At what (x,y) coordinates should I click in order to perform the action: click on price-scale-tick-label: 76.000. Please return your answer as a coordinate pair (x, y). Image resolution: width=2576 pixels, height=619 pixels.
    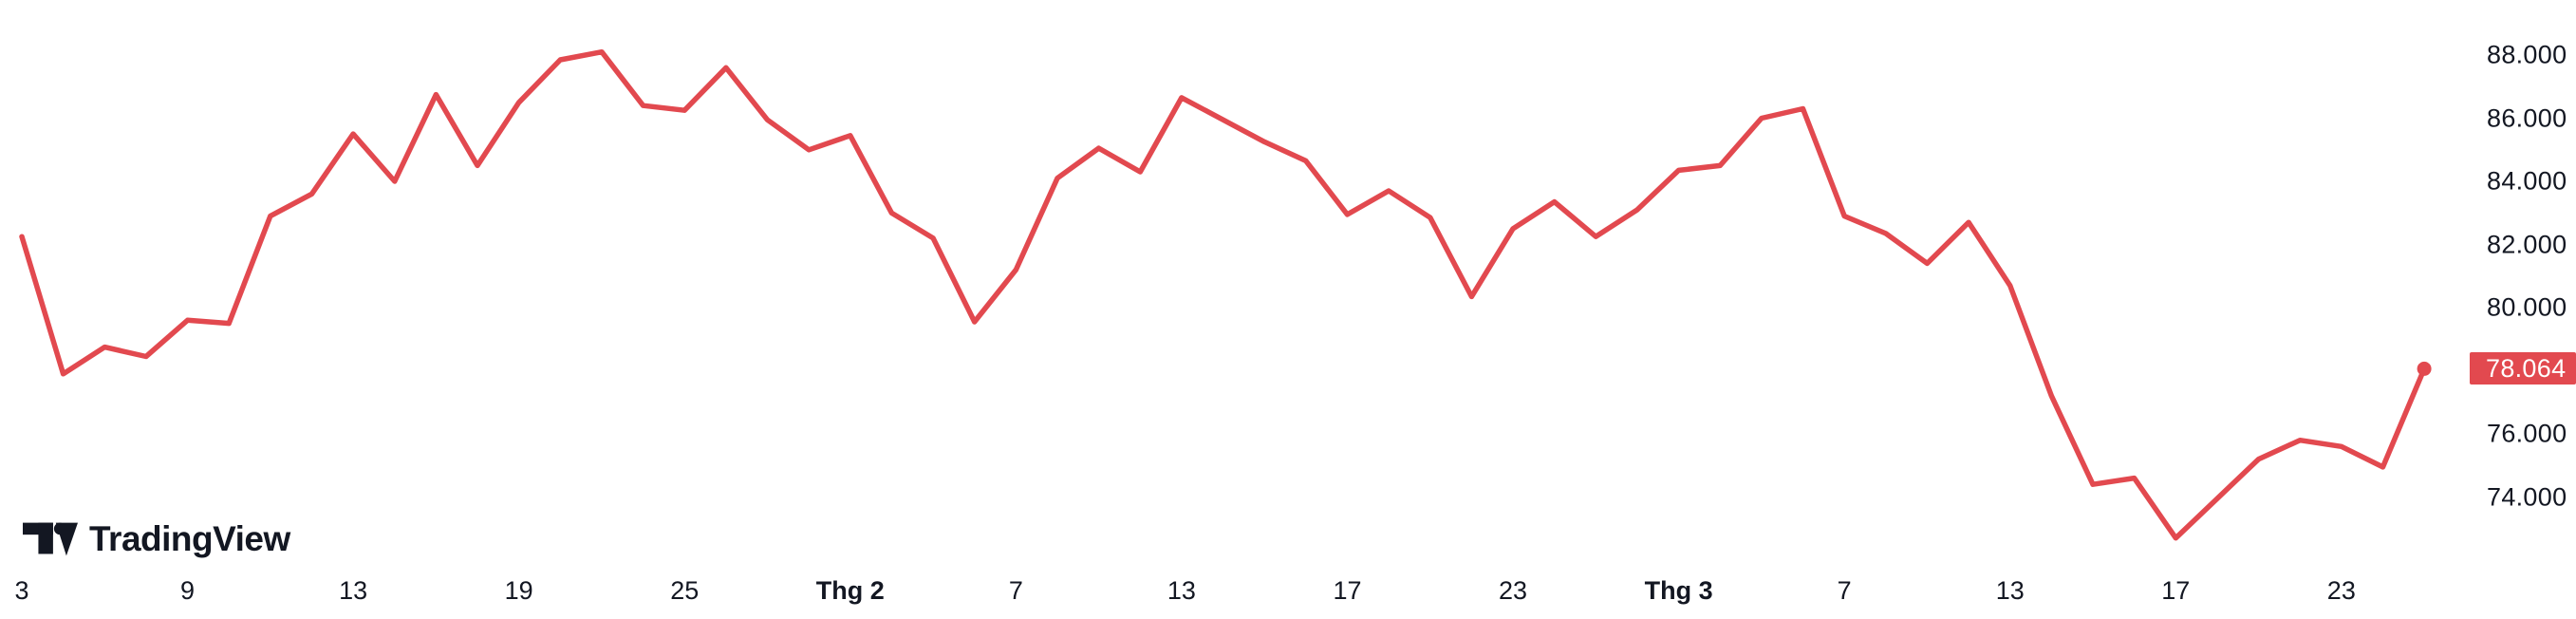
    Looking at the image, I should click on (2527, 434).